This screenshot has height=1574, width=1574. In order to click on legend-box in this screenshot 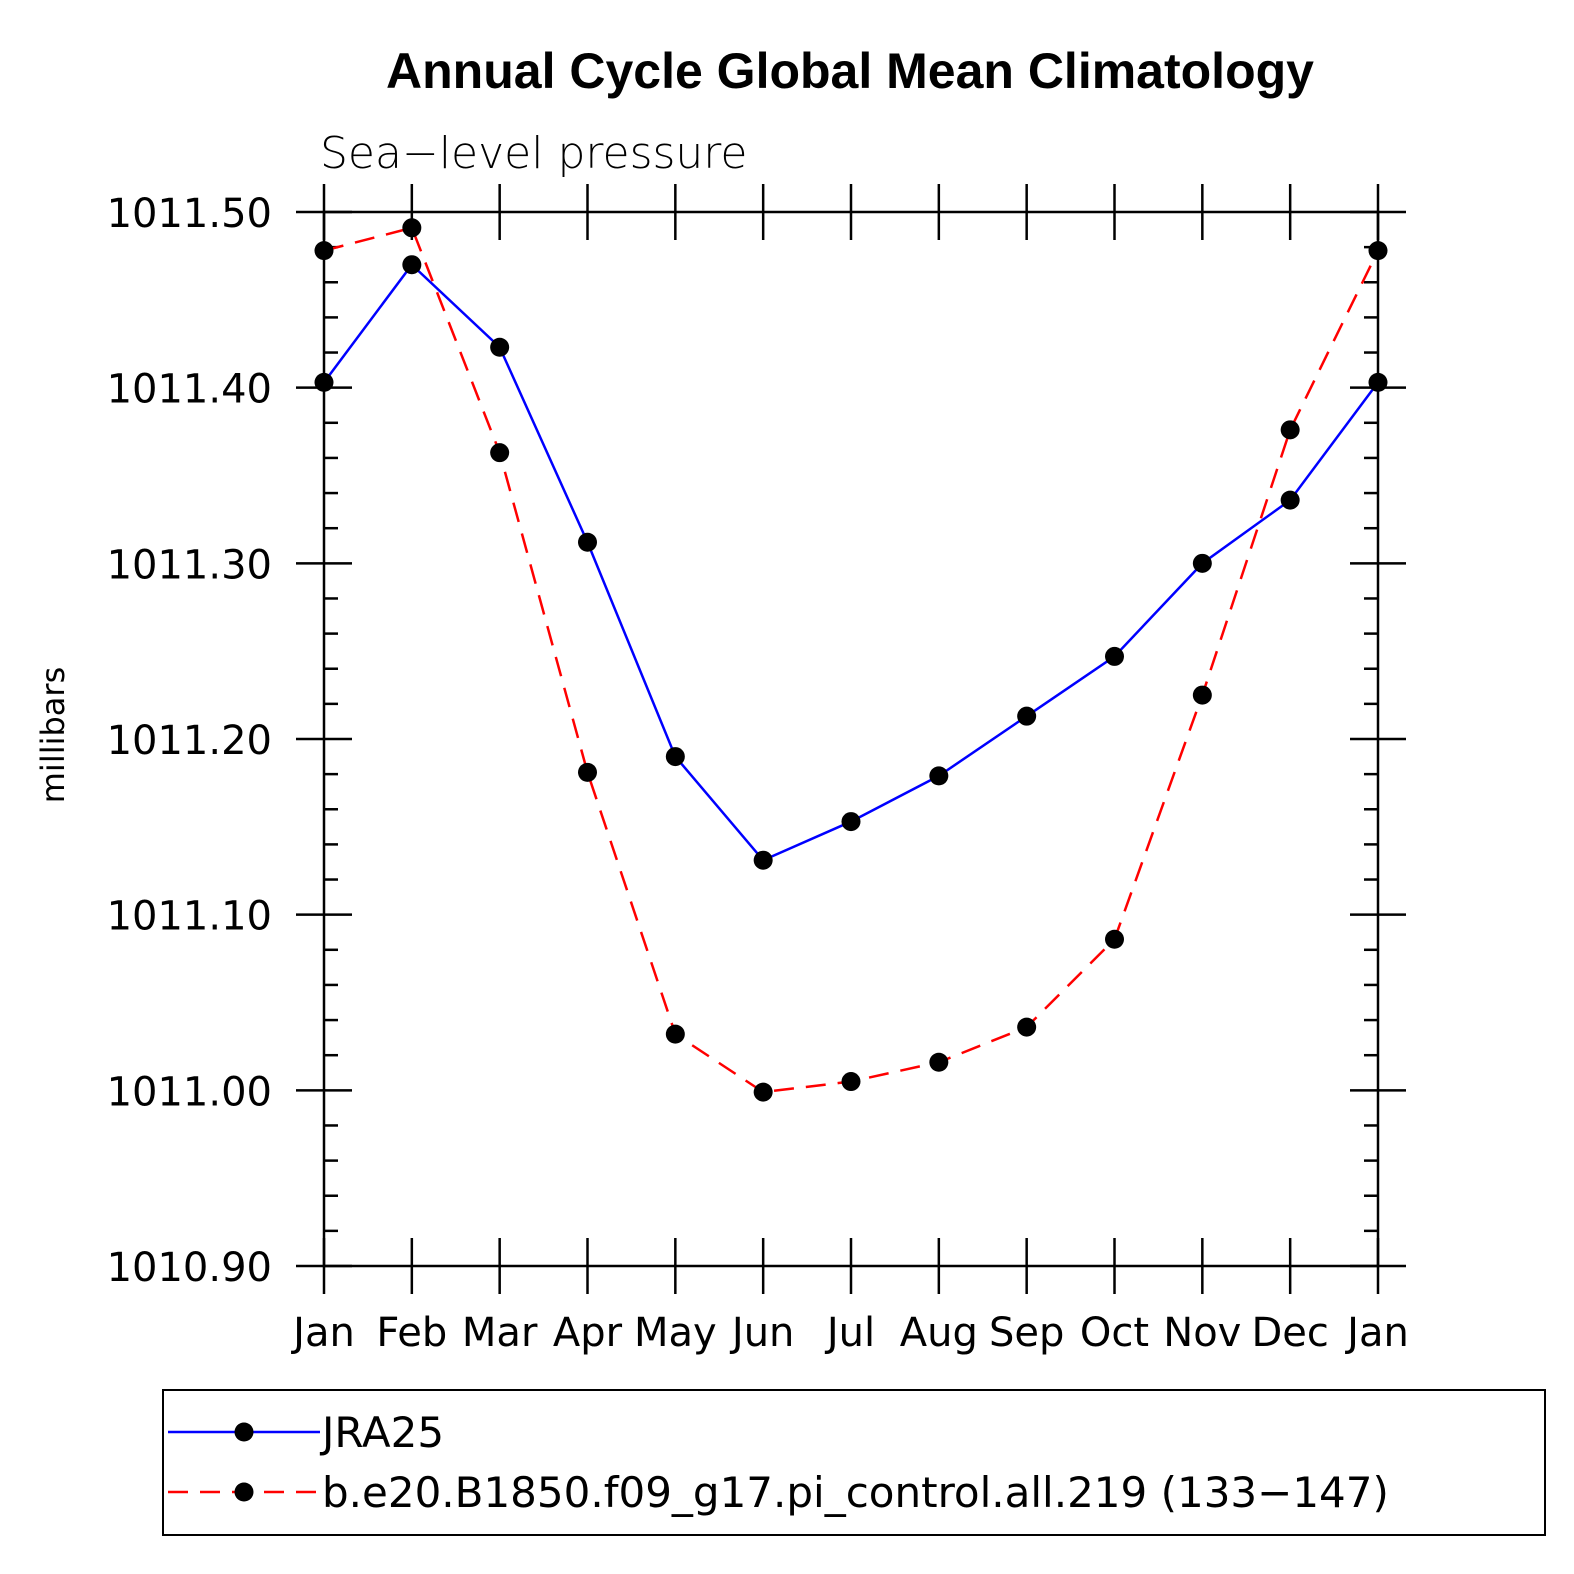, I will do `click(854, 1462)`.